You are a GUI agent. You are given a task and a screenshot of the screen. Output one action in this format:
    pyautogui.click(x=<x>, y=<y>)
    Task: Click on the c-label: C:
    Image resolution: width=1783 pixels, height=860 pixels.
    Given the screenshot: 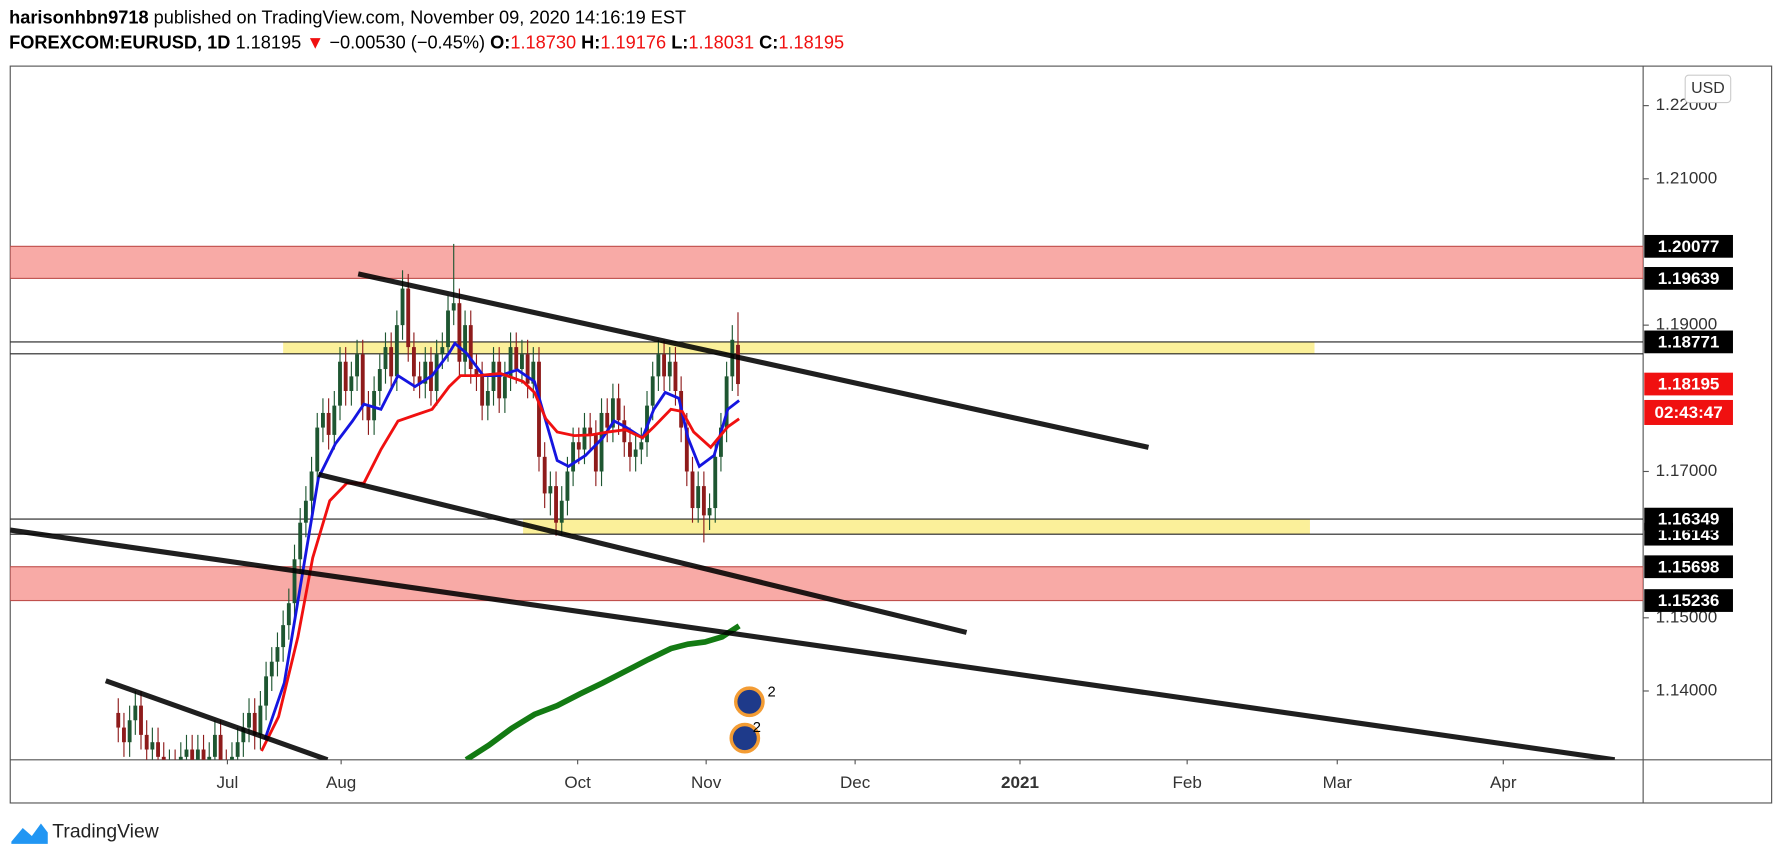 What is the action you would take?
    pyautogui.click(x=768, y=42)
    